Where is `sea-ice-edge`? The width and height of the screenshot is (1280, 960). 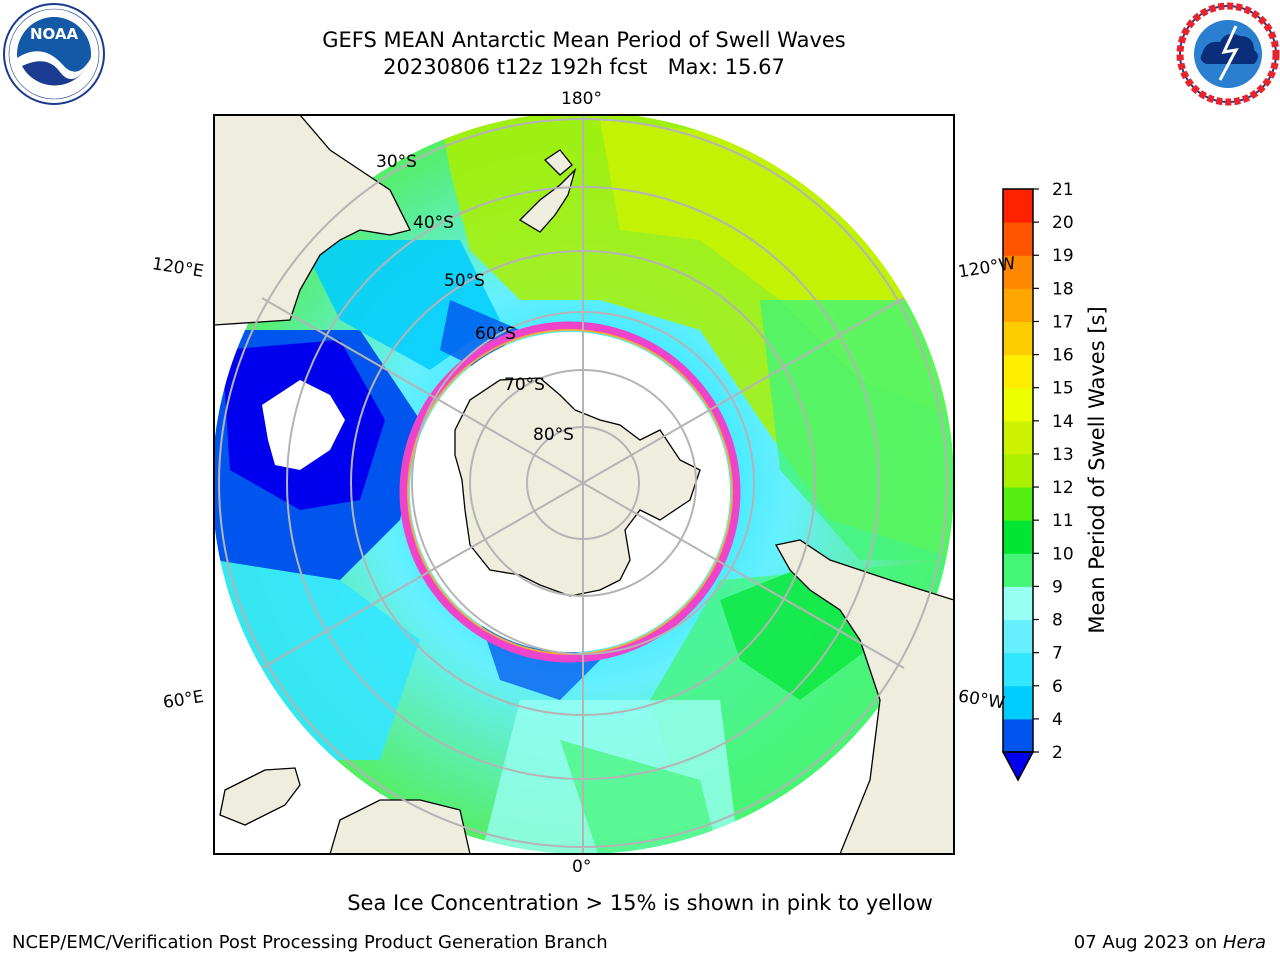 sea-ice-edge is located at coordinates (570, 492).